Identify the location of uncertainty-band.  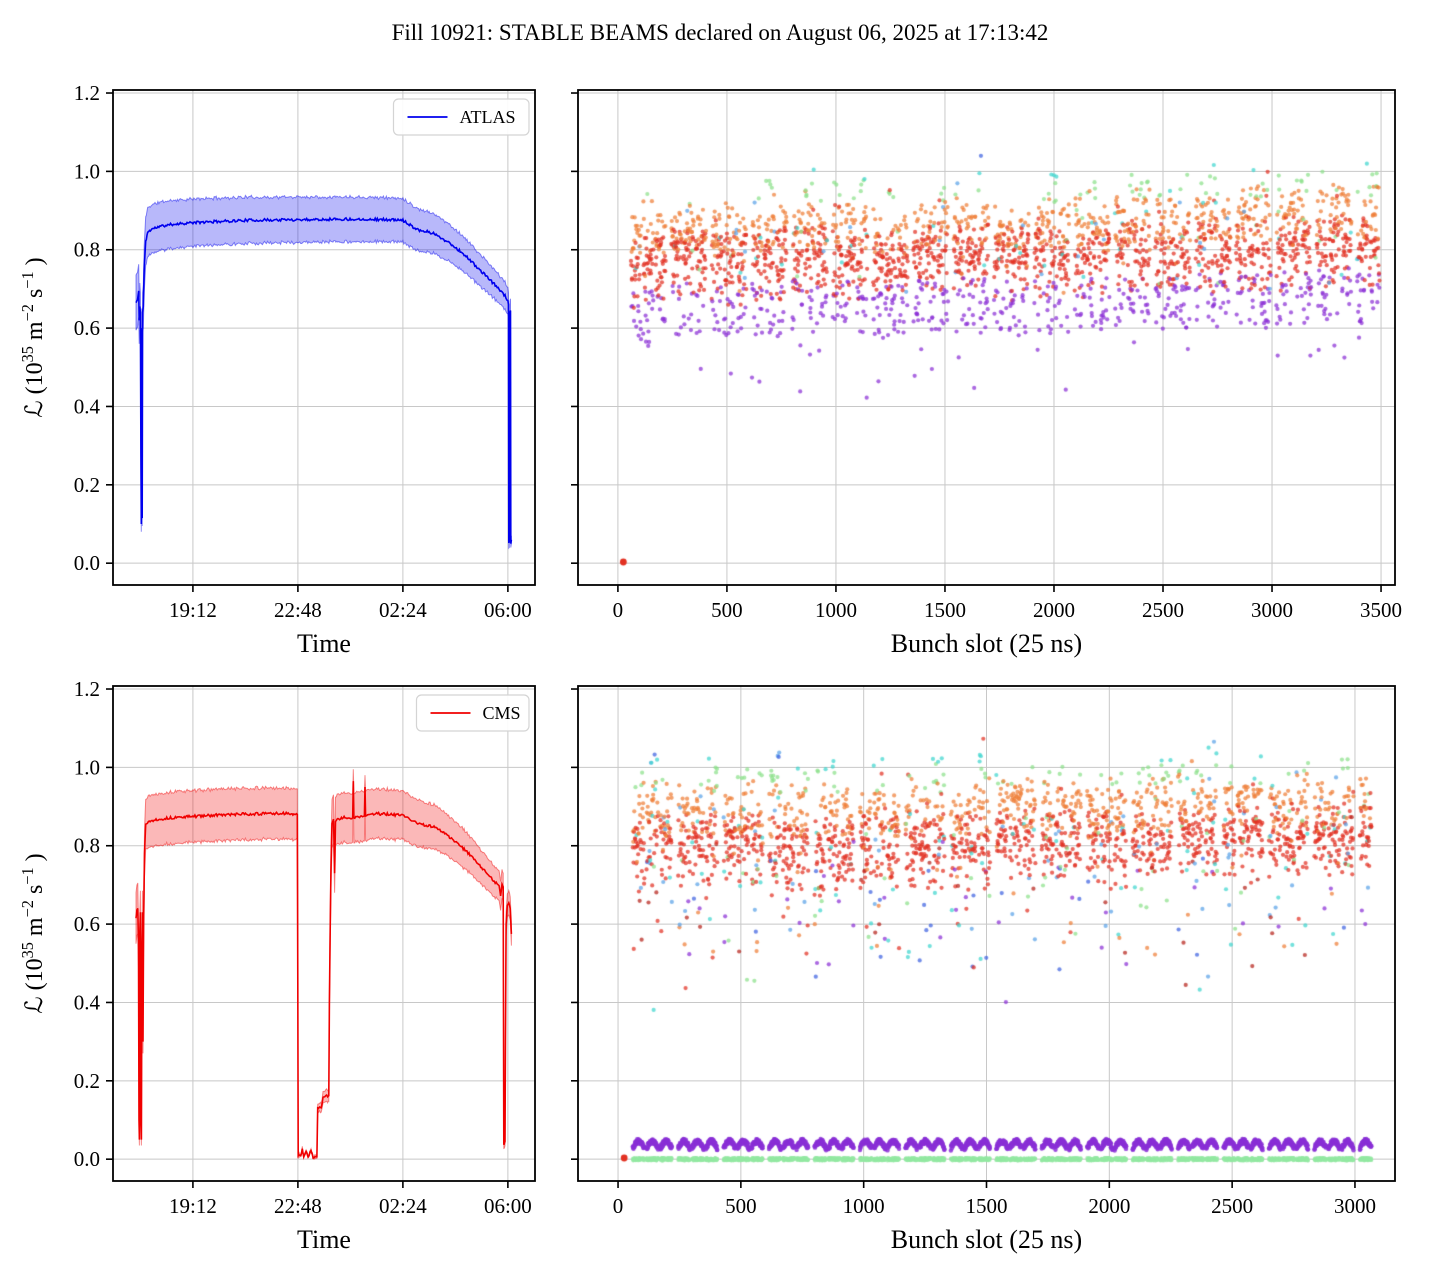
(323, 965).